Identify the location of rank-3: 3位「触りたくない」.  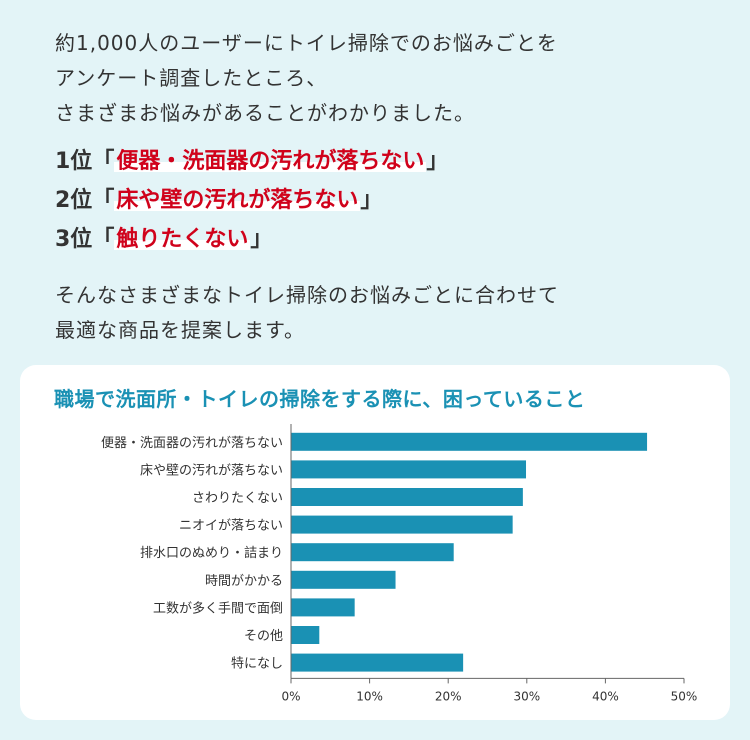
(400, 239).